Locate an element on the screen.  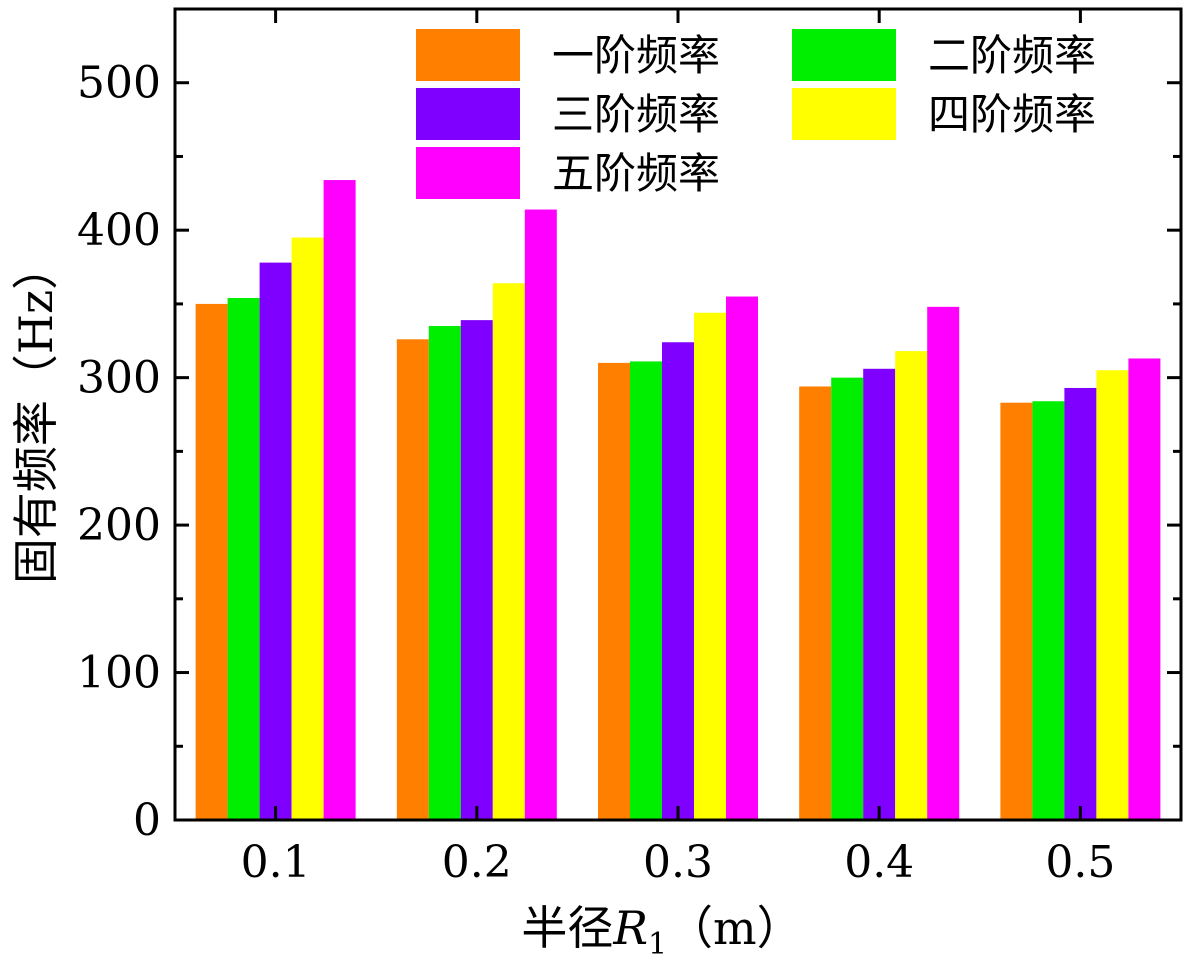
y-tick-label: 0 is located at coordinates (147, 820).